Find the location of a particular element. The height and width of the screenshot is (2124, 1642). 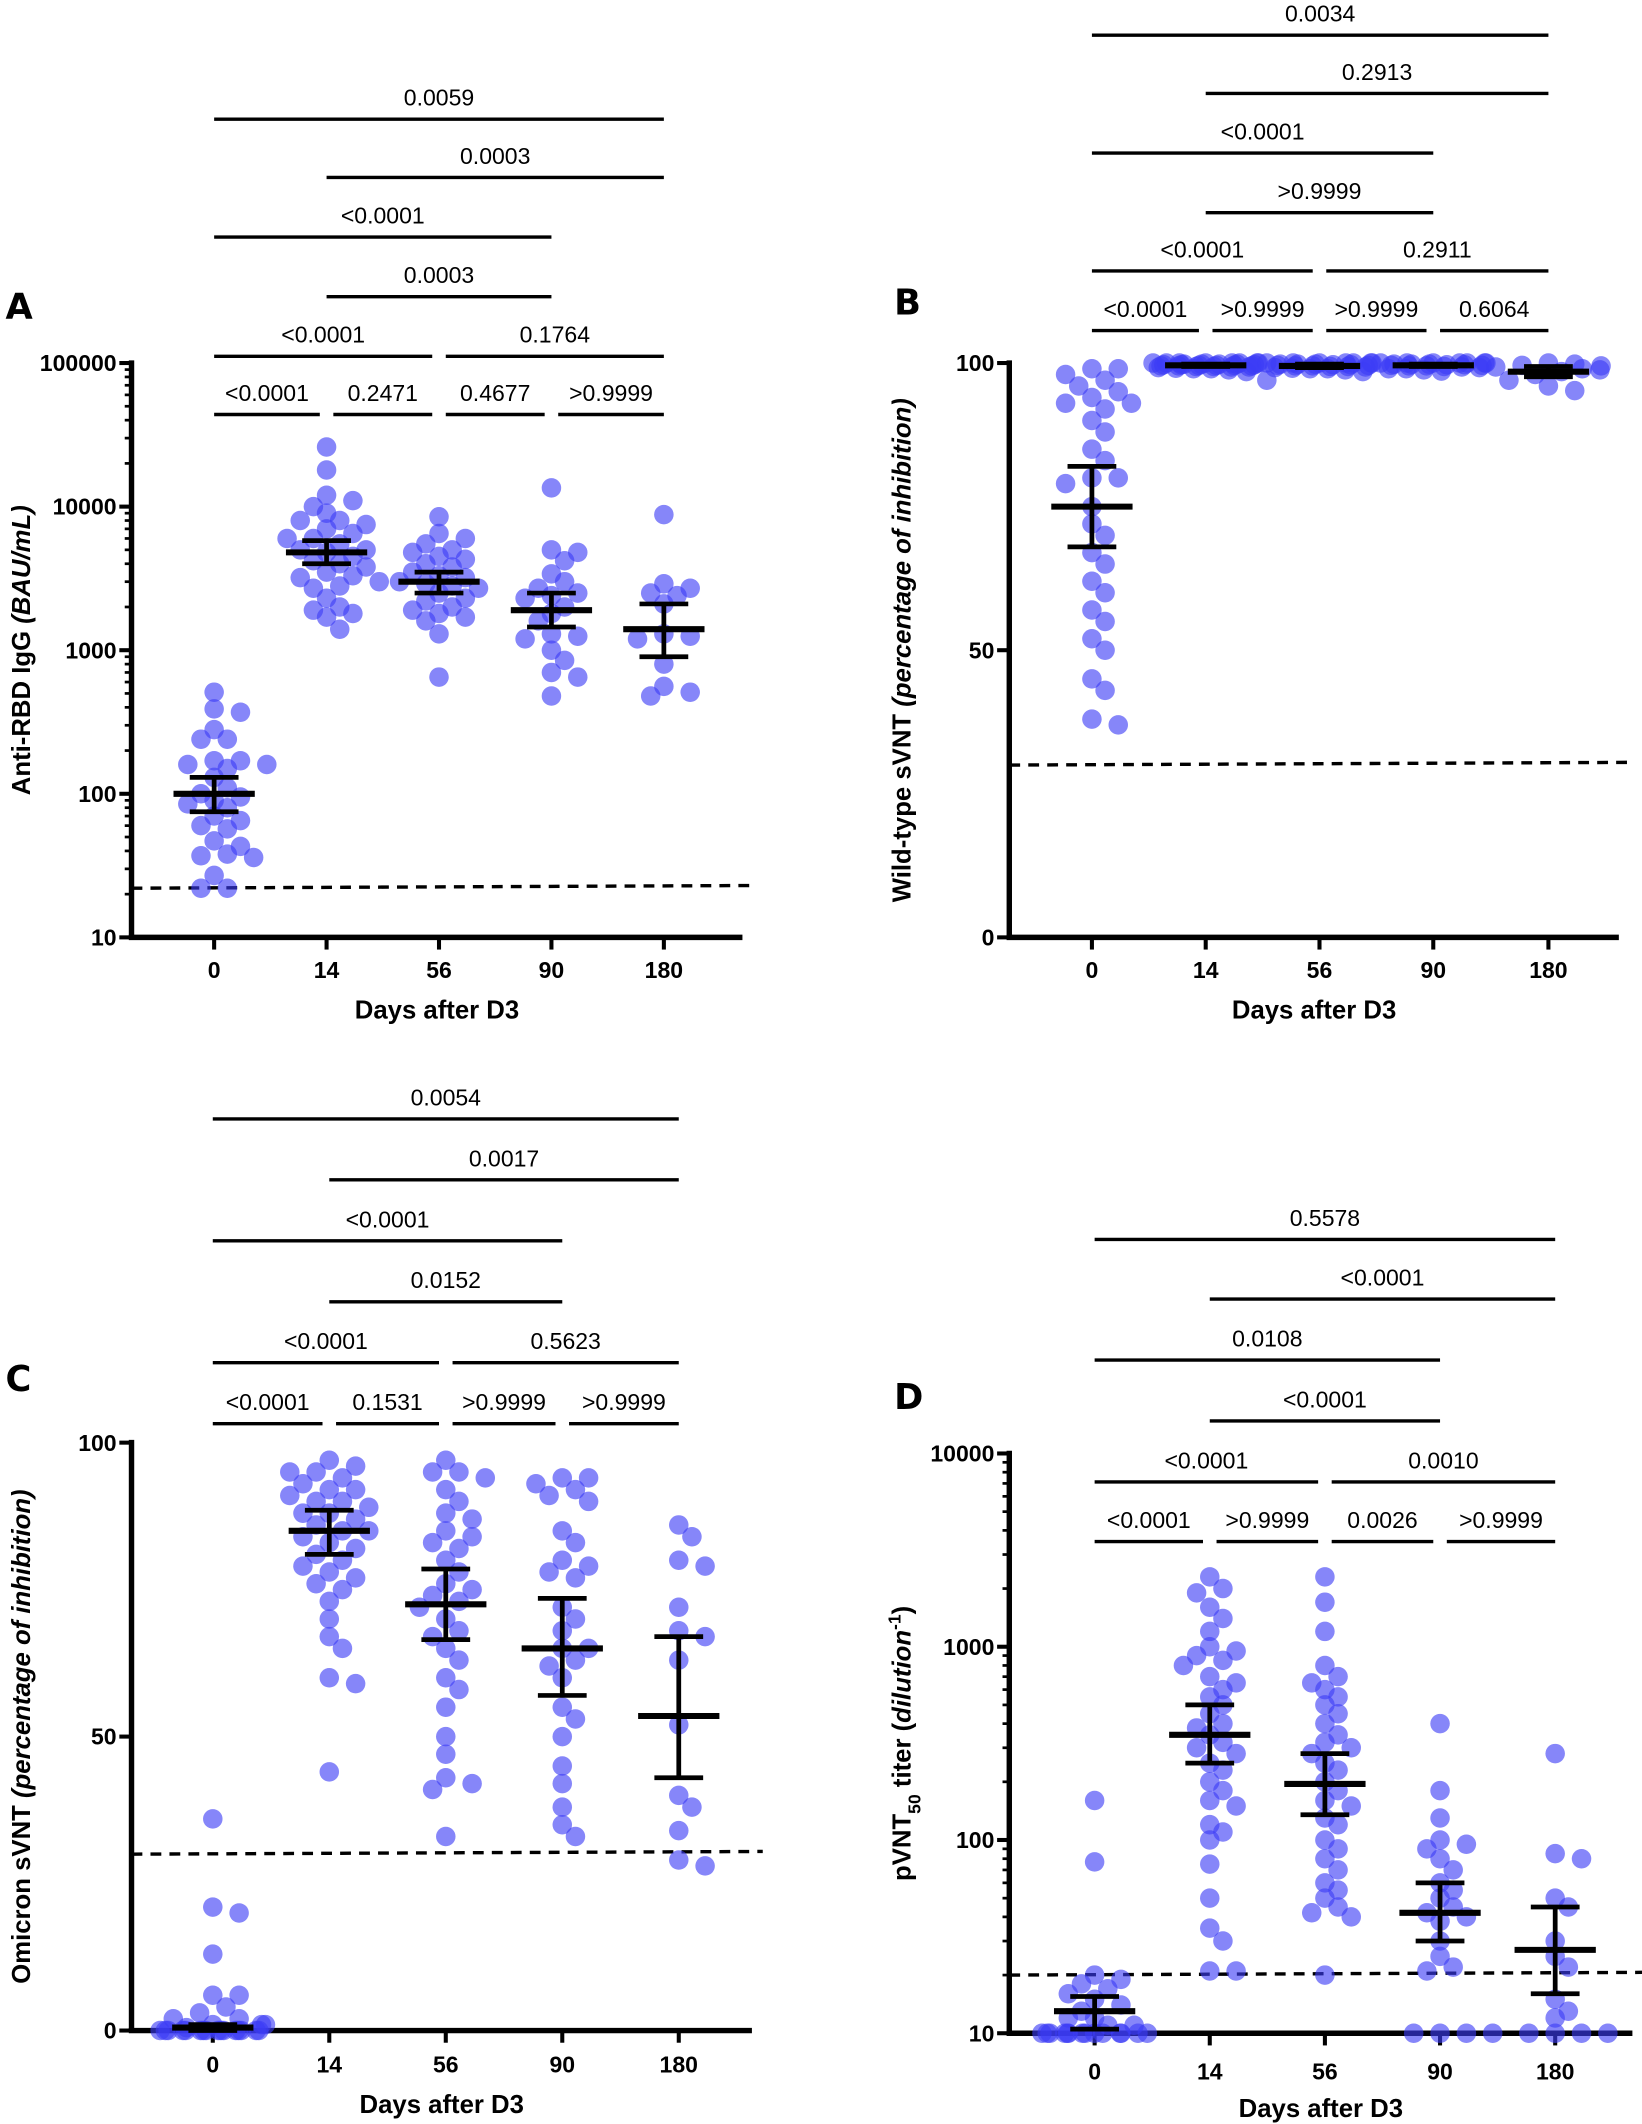

y-axis-title-part: Omicron sVNT is located at coordinates (22, 1891).